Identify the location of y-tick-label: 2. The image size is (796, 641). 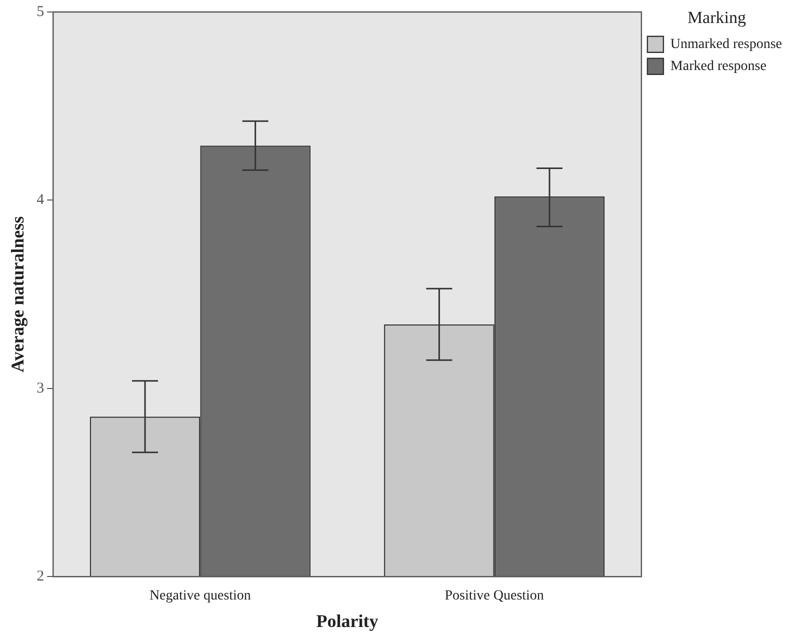
(40, 576).